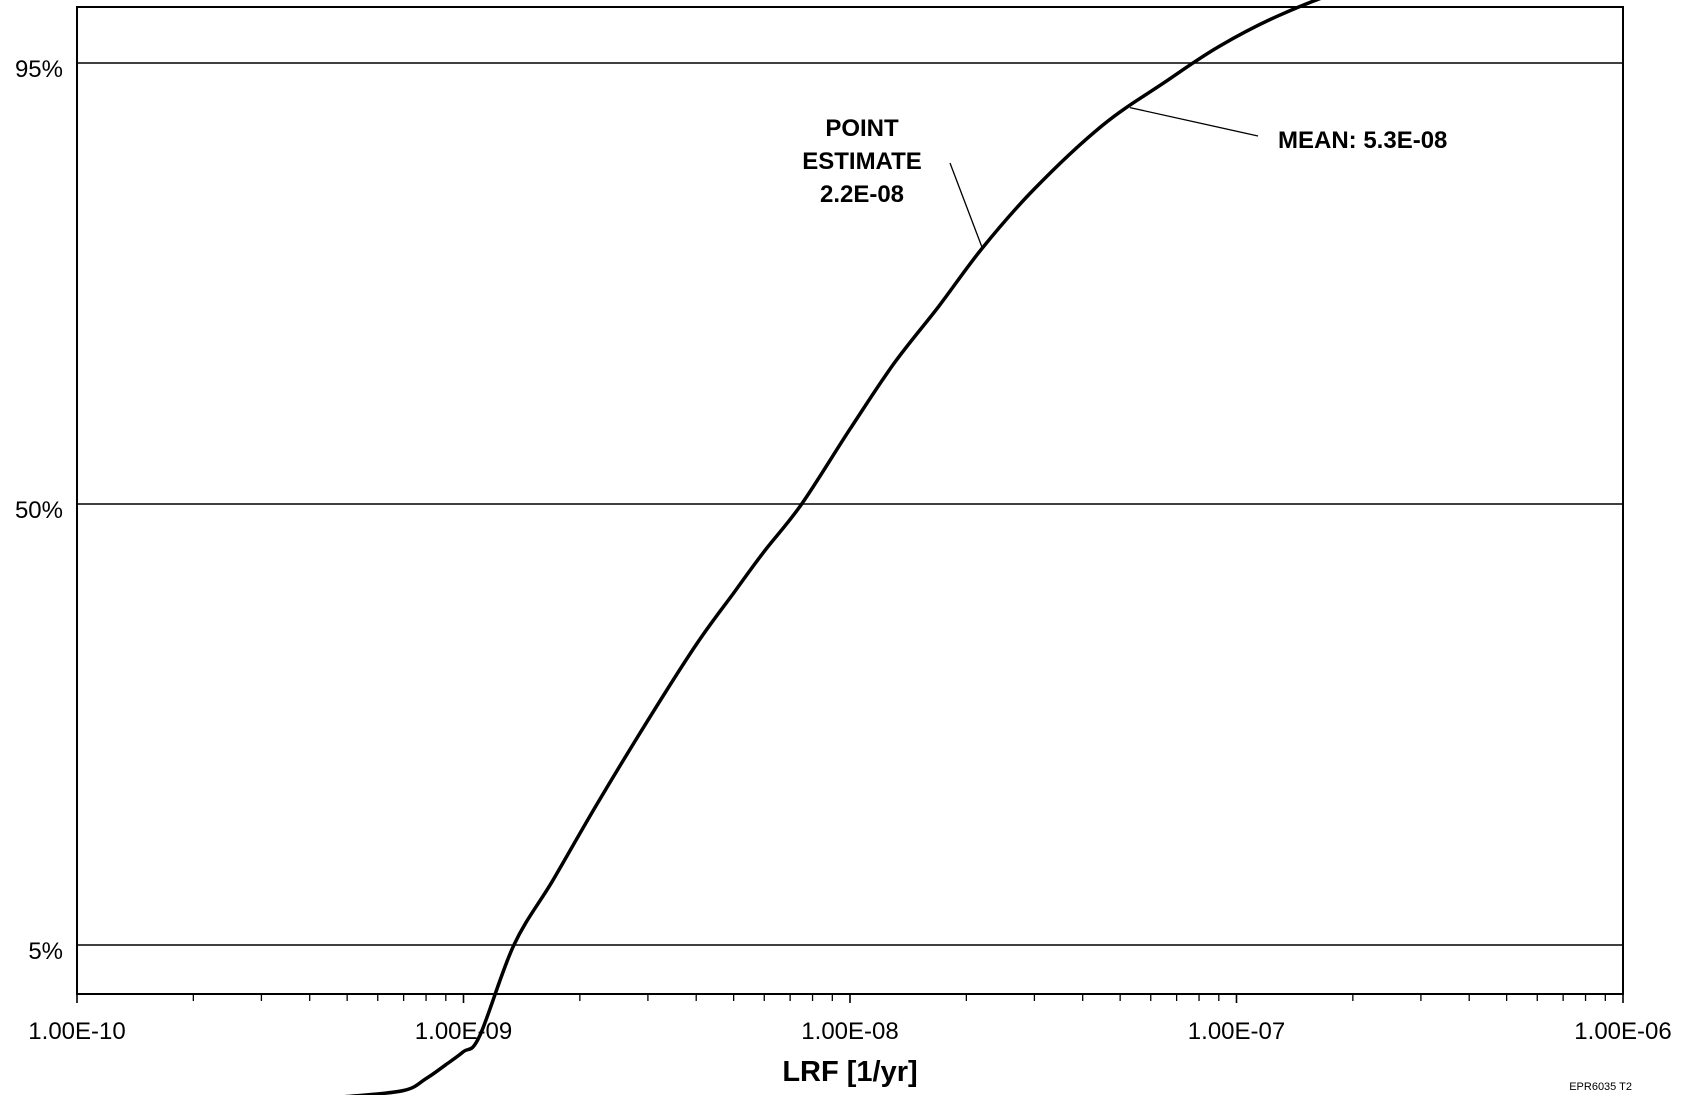 The image size is (1683, 1095). I want to click on x-tick-label: 1.00E-10, so click(76, 1031).